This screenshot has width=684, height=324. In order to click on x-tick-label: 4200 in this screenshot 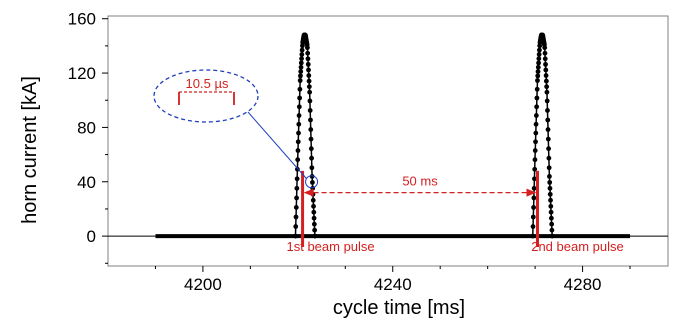, I will do `click(203, 284)`.